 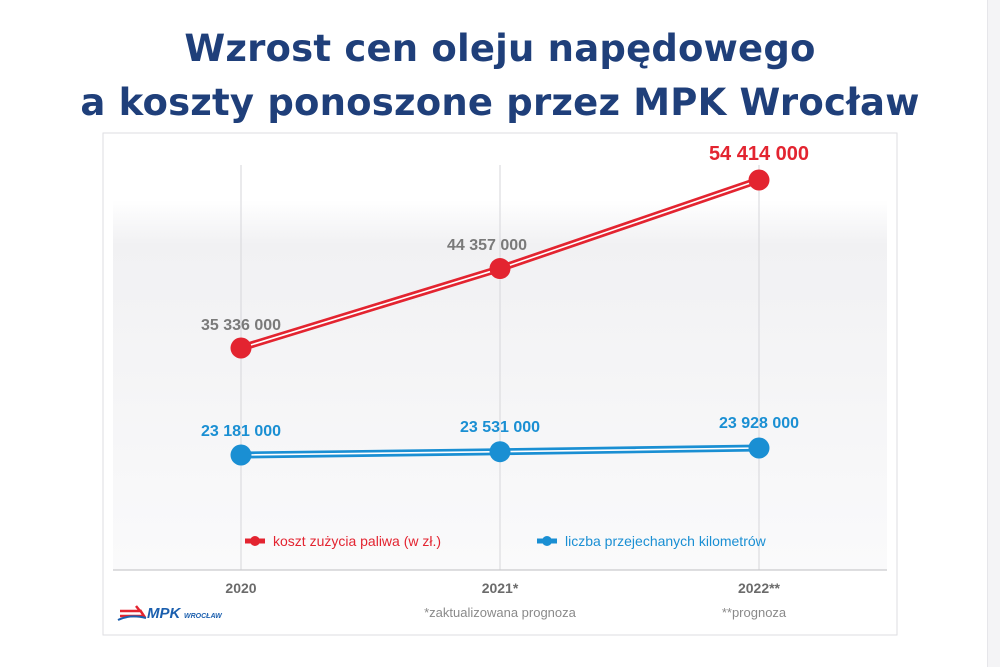 I want to click on footnote: *zaktualizowana prognoza, so click(x=500, y=612).